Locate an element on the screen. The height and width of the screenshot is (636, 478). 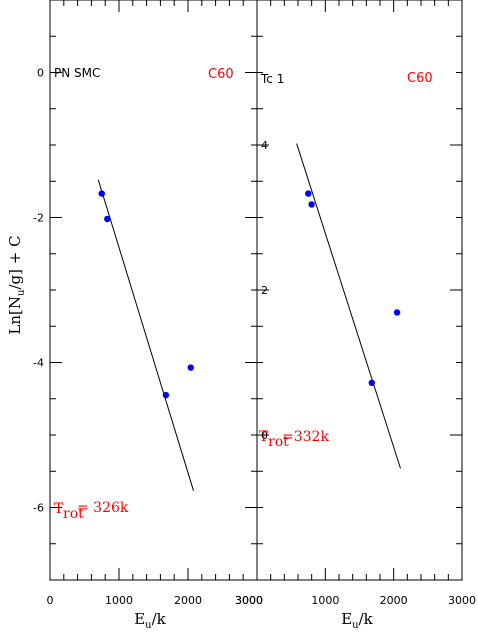
y-tick-label: -6 is located at coordinates (38, 508).